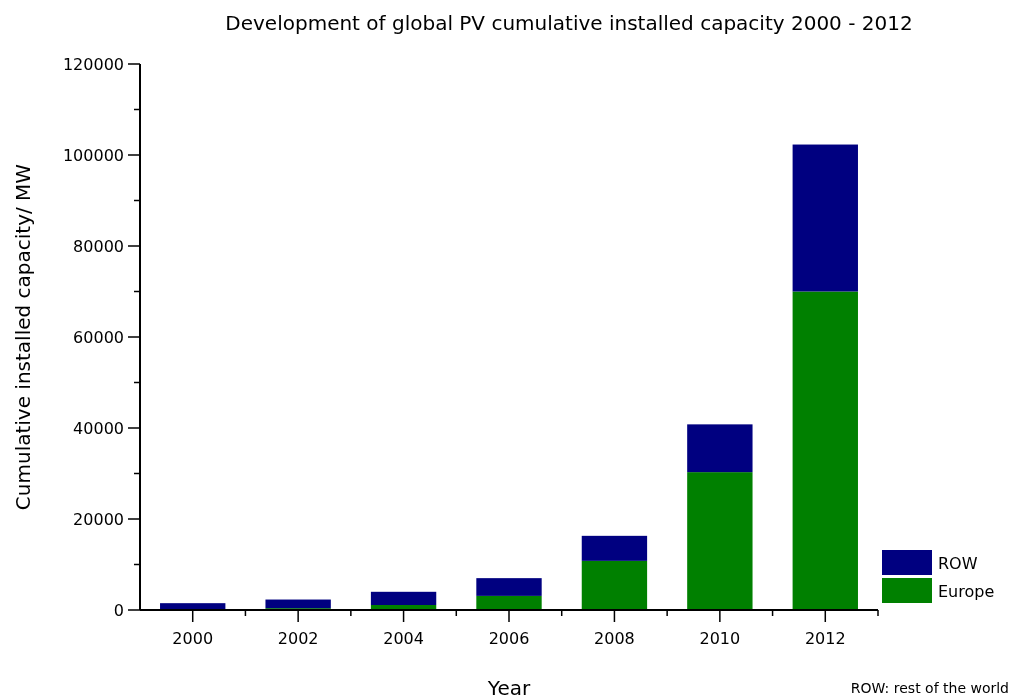 Image resolution: width=1017 pixels, height=699 pixels. I want to click on chart-title: Development of global PV cumulative installed capacity 2000 - 2012, so click(569, 23).